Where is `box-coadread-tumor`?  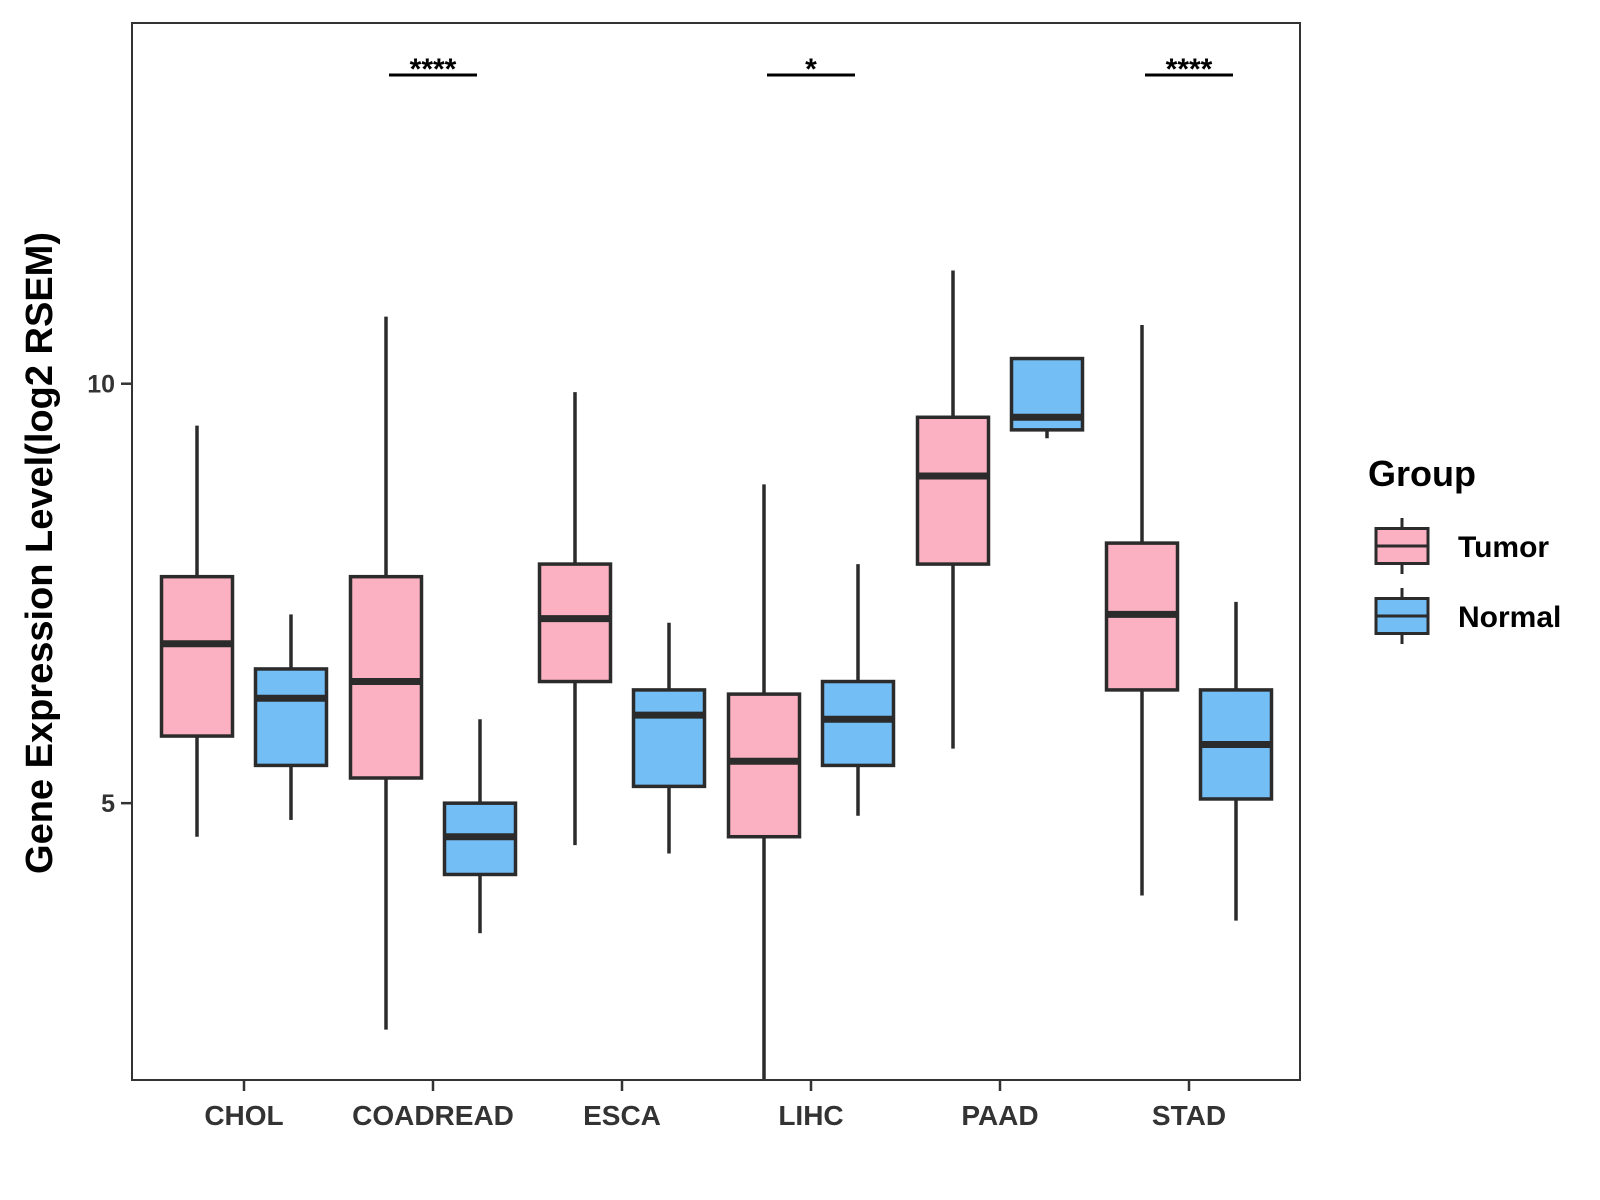
box-coadread-tumor is located at coordinates (386, 673).